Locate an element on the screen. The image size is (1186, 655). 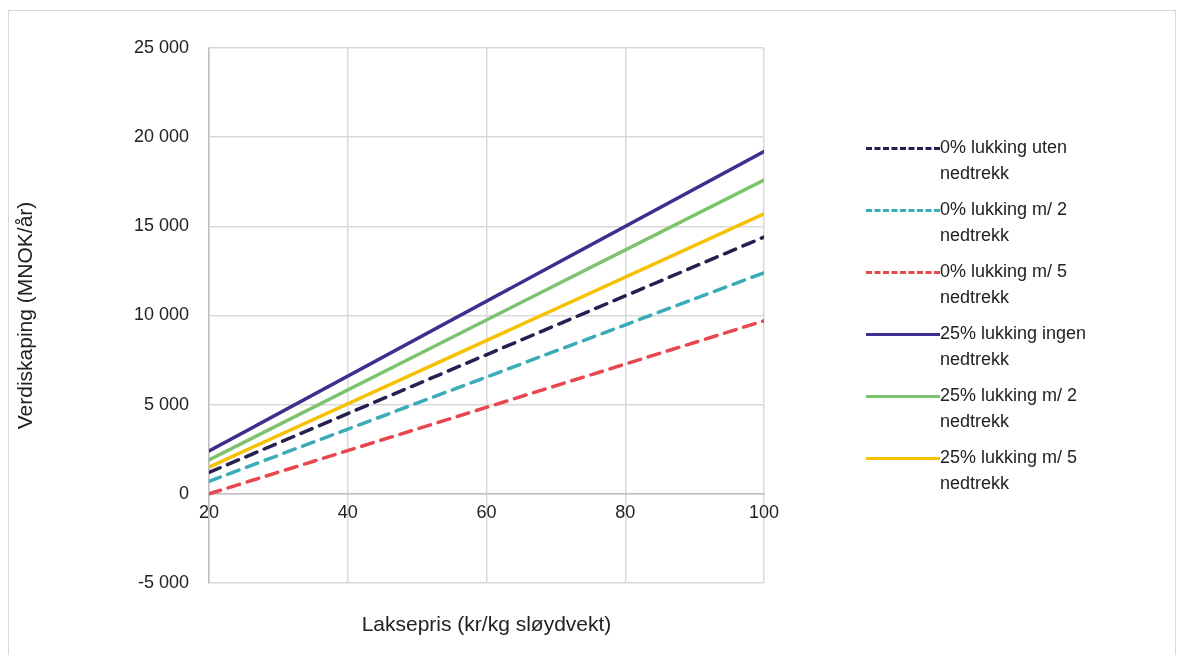
x-axis-title: Laksepris (kr/kg sløydvekt) is located at coordinates (486, 624).